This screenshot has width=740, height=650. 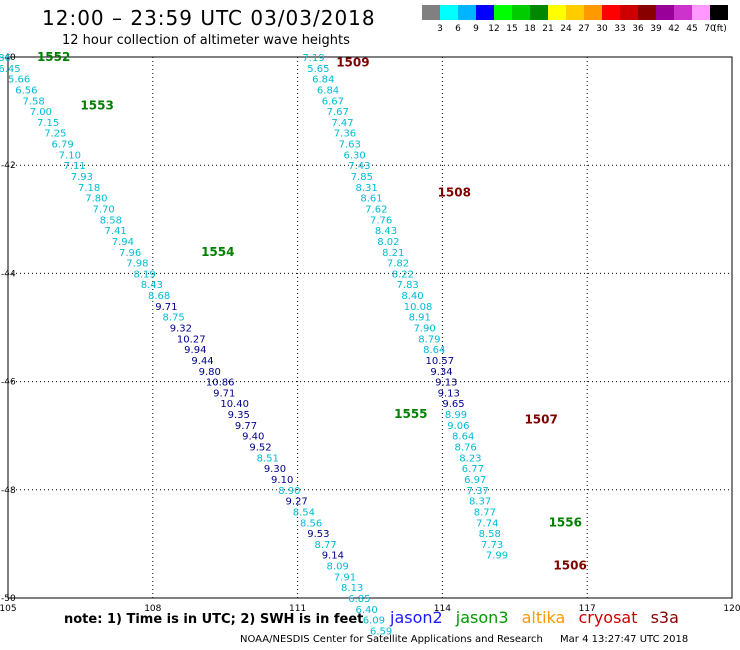 What do you see at coordinates (96, 199) in the screenshot?
I see `wave-height-value: 7.80` at bounding box center [96, 199].